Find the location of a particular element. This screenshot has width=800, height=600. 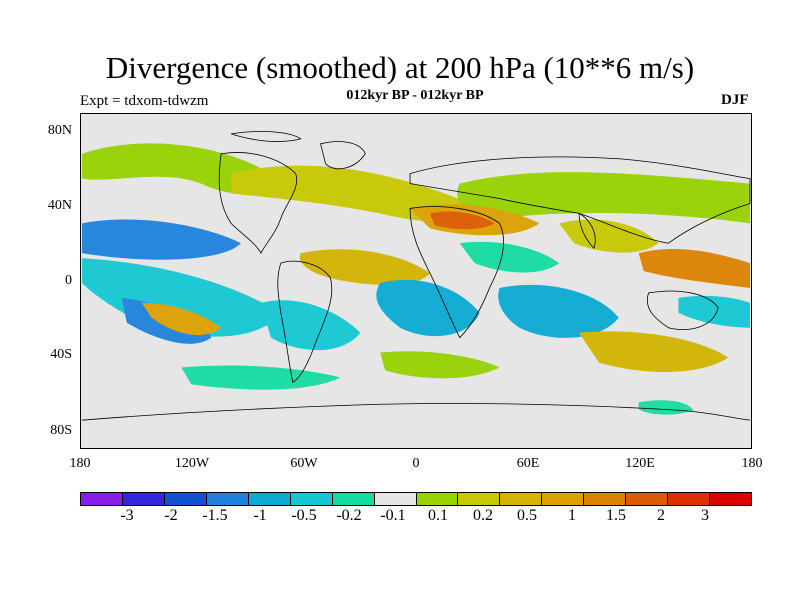

field-india-yellow is located at coordinates (609, 236).